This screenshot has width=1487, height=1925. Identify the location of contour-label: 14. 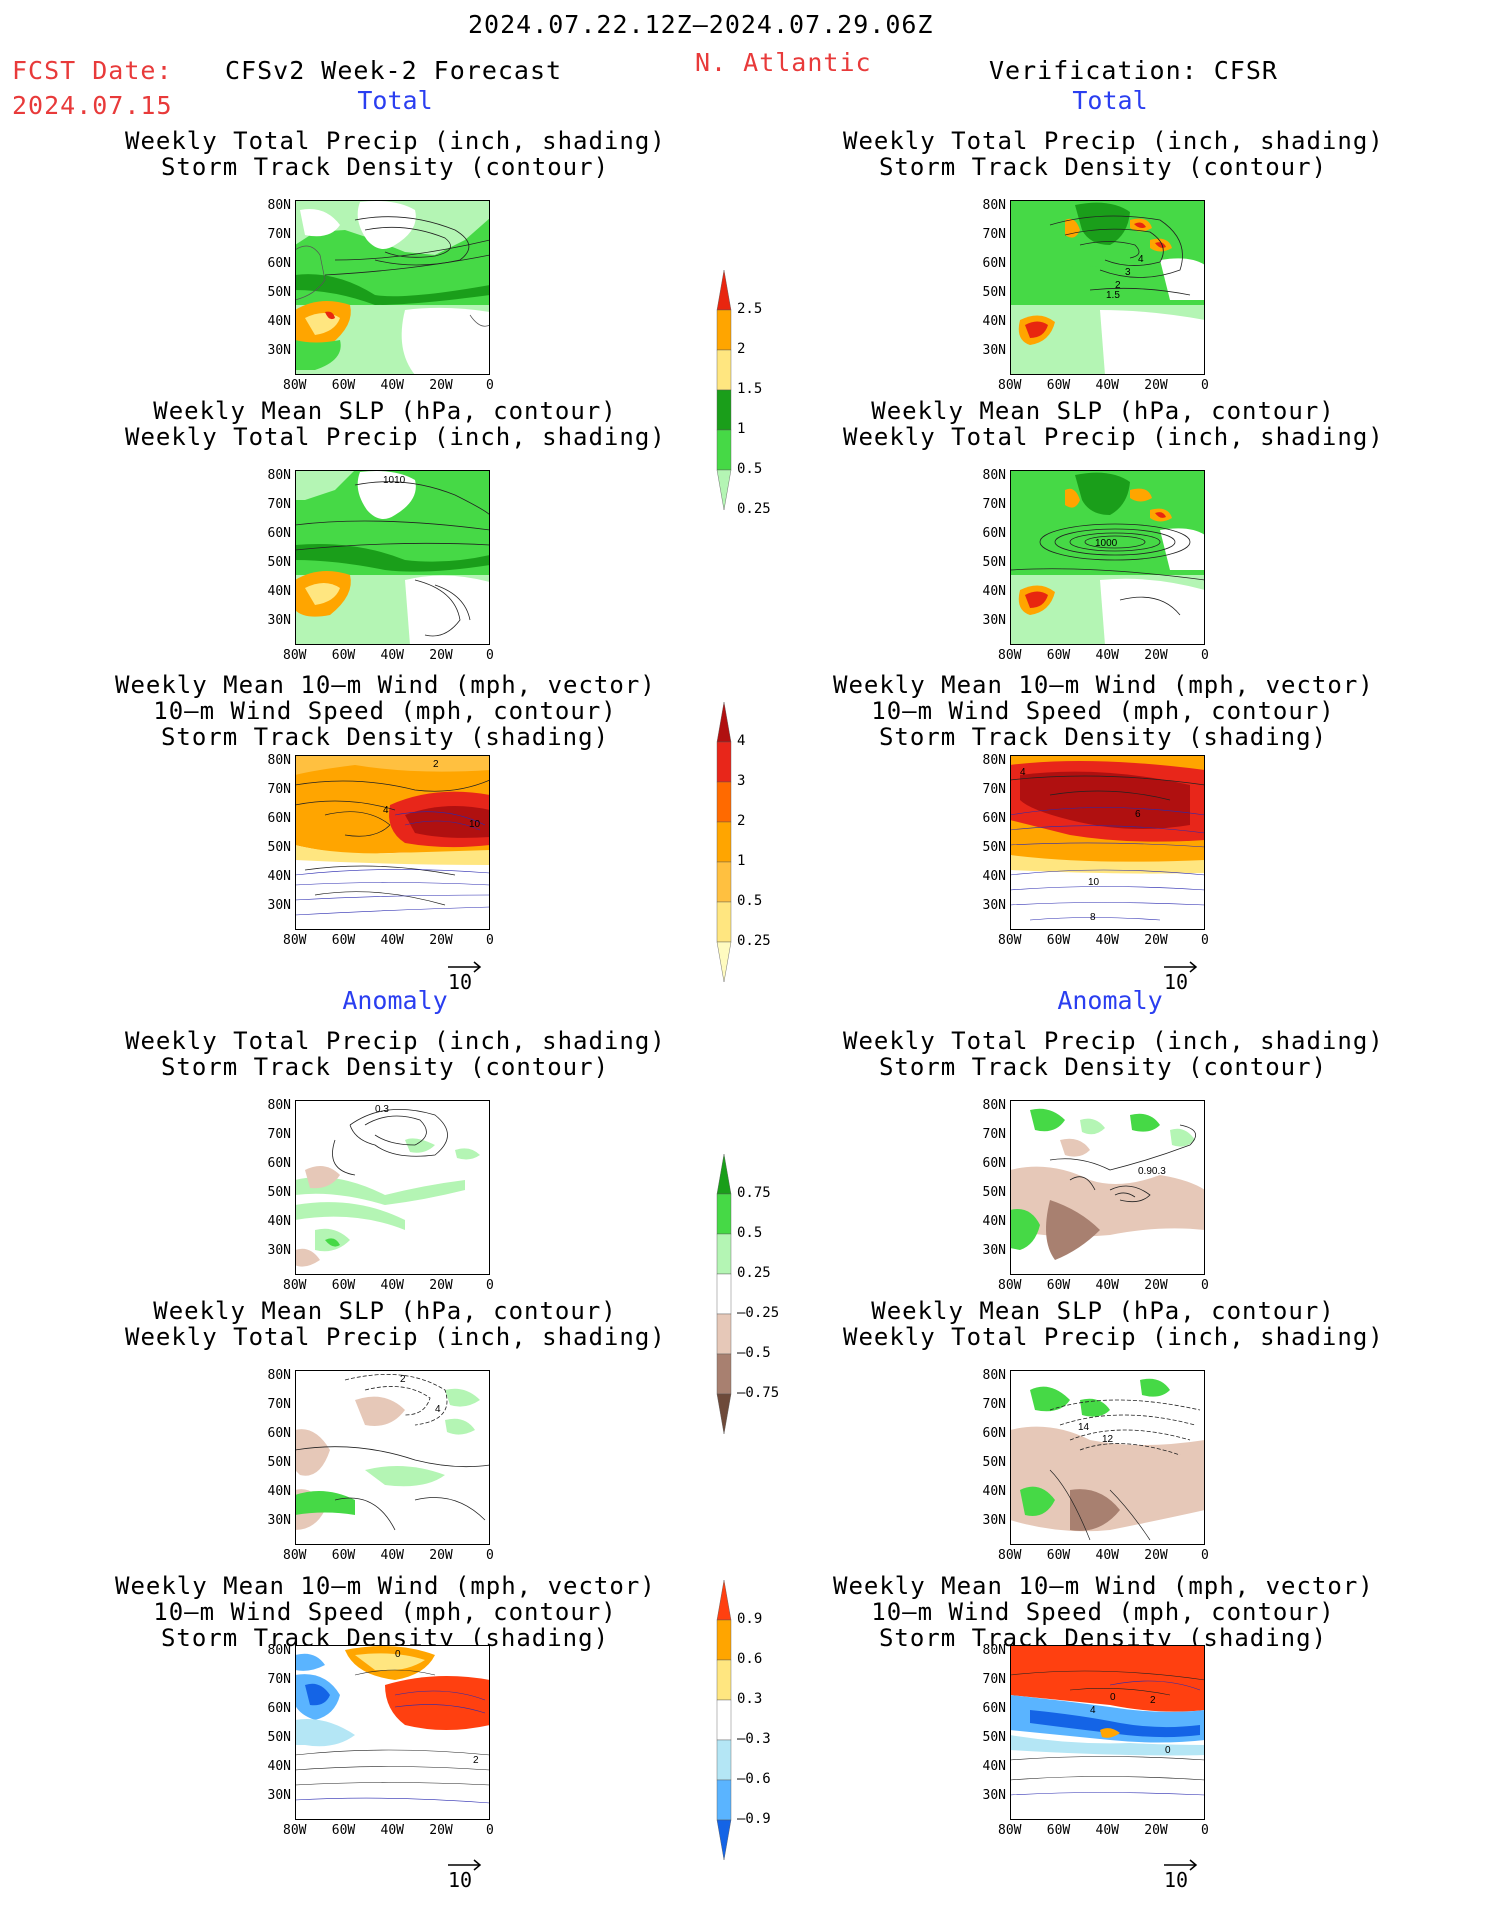
(1084, 1427).